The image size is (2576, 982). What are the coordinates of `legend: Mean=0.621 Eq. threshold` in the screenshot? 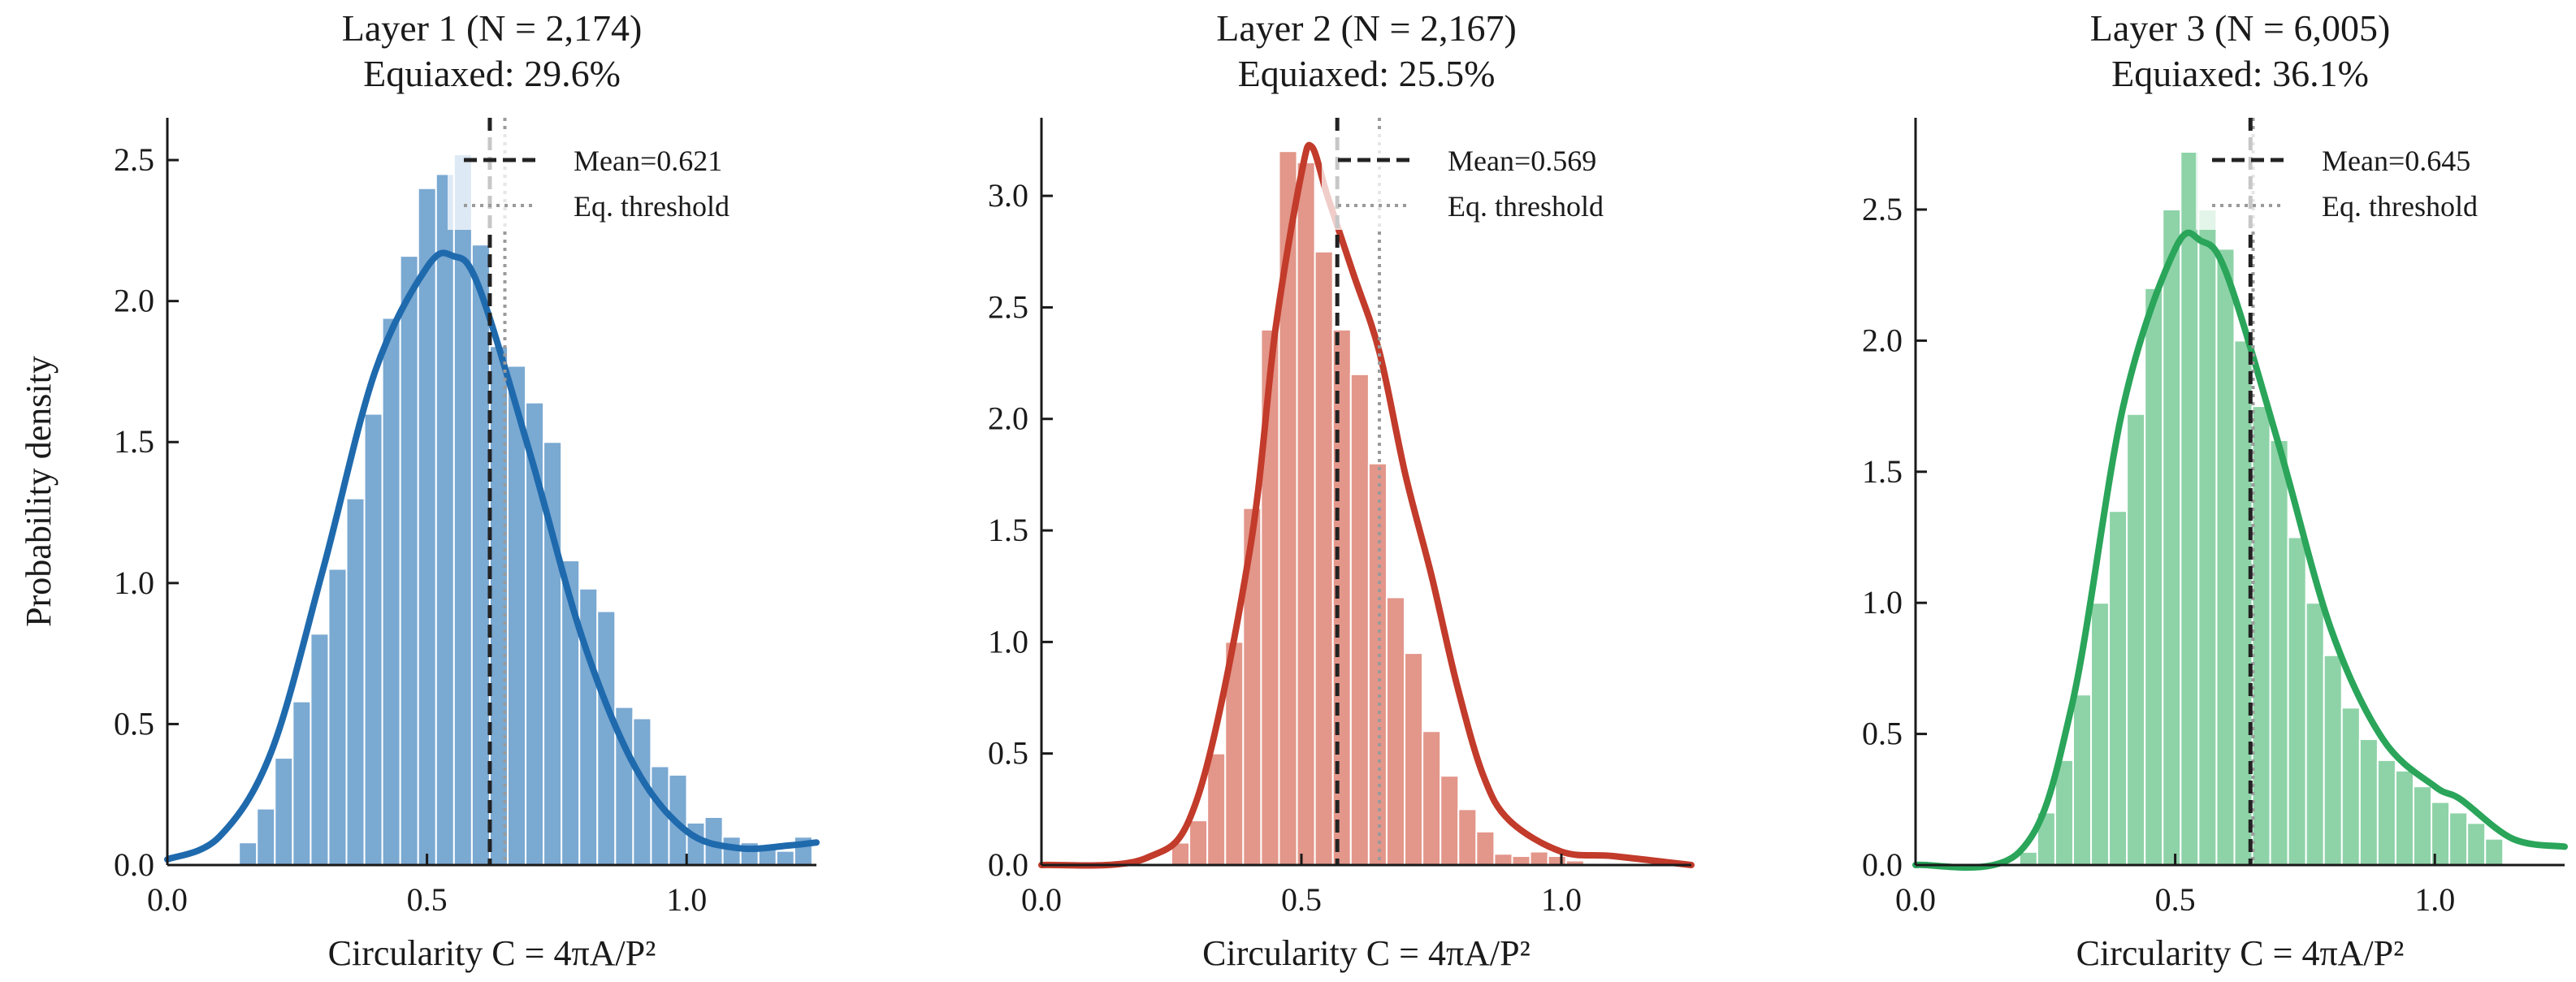 It's located at (632, 182).